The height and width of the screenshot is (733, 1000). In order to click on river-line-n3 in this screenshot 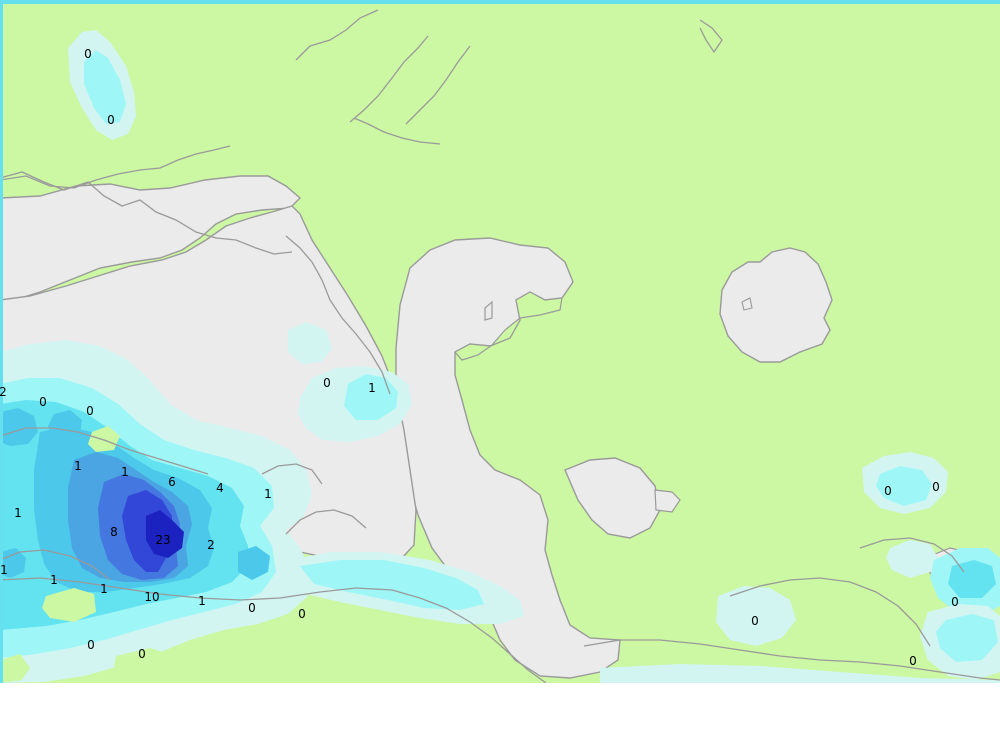, I will do `click(397, 131)`.